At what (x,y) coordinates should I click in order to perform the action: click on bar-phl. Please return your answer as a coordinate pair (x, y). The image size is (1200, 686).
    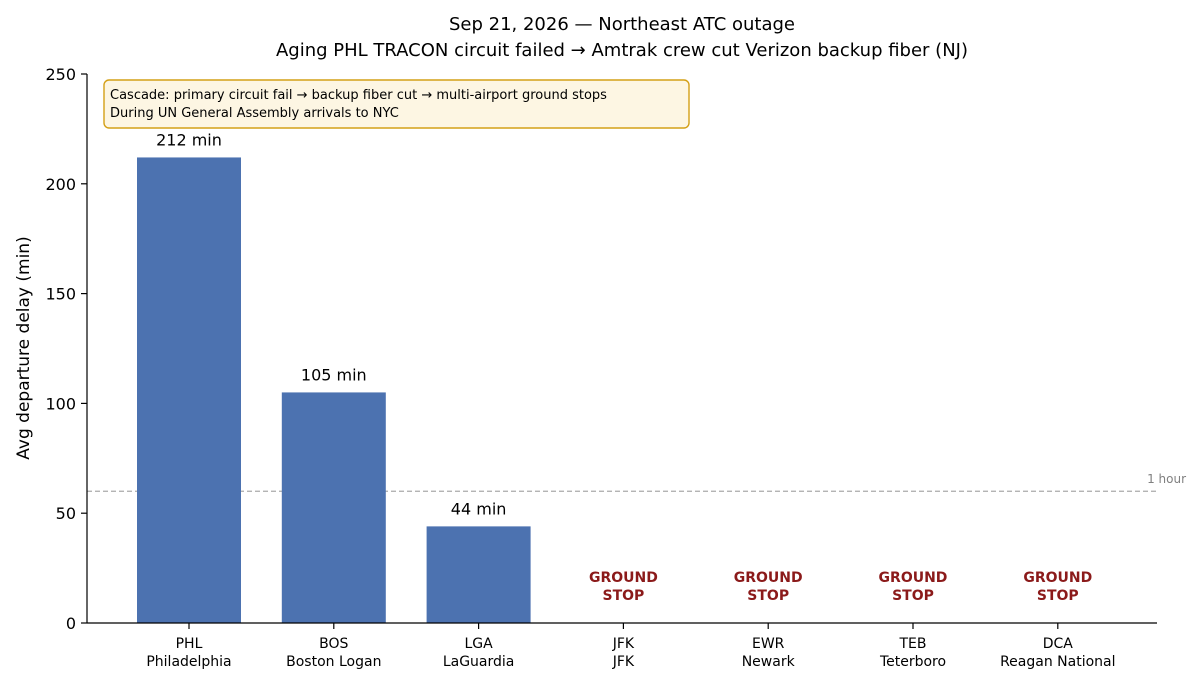
    Looking at the image, I should click on (189, 390).